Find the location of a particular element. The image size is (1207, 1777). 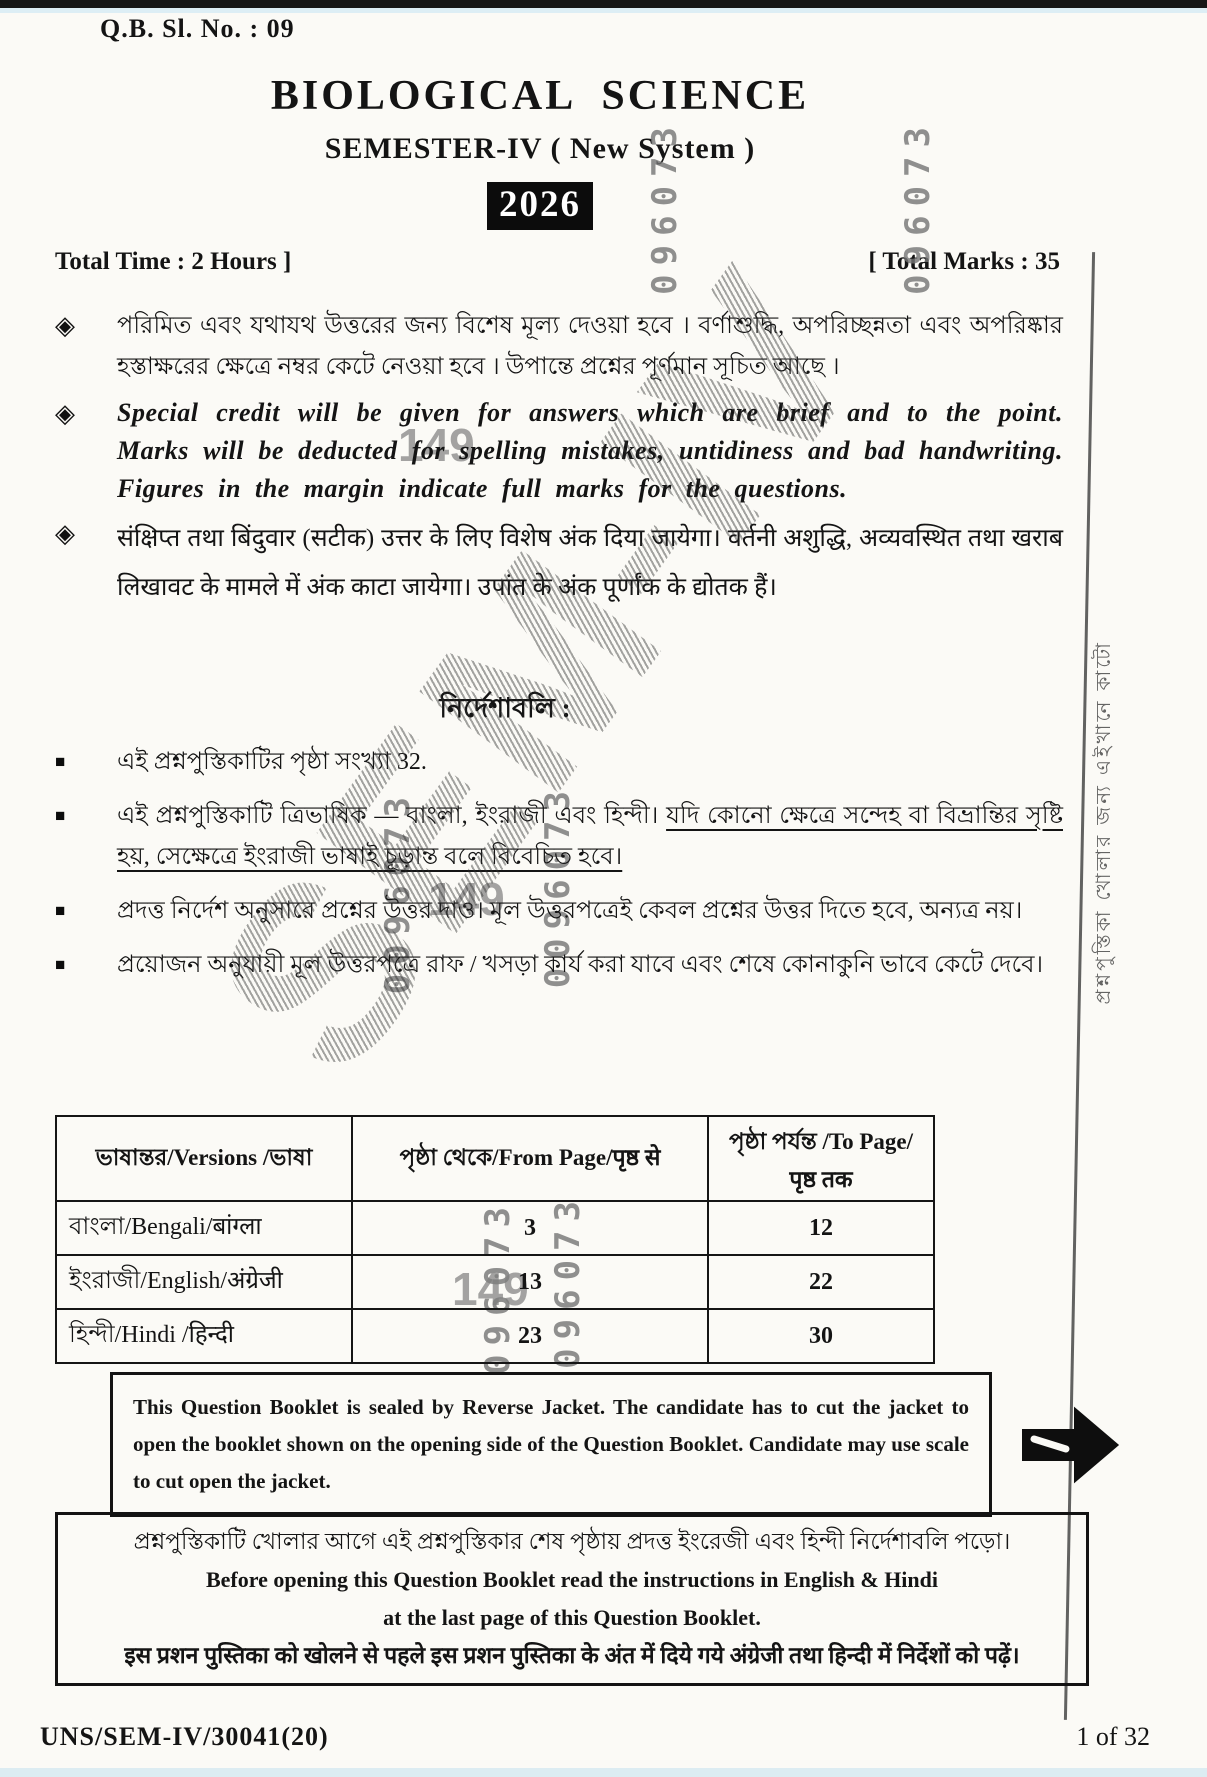

to-page-cell: 12 is located at coordinates (821, 1228).